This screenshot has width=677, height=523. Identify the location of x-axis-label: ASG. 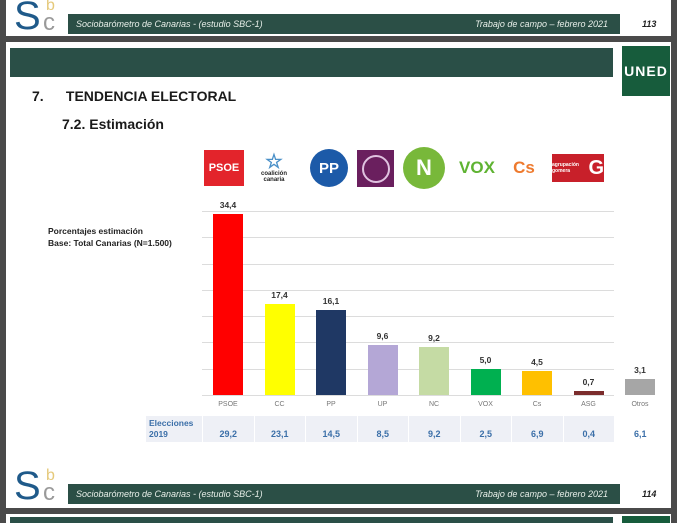
(588, 404).